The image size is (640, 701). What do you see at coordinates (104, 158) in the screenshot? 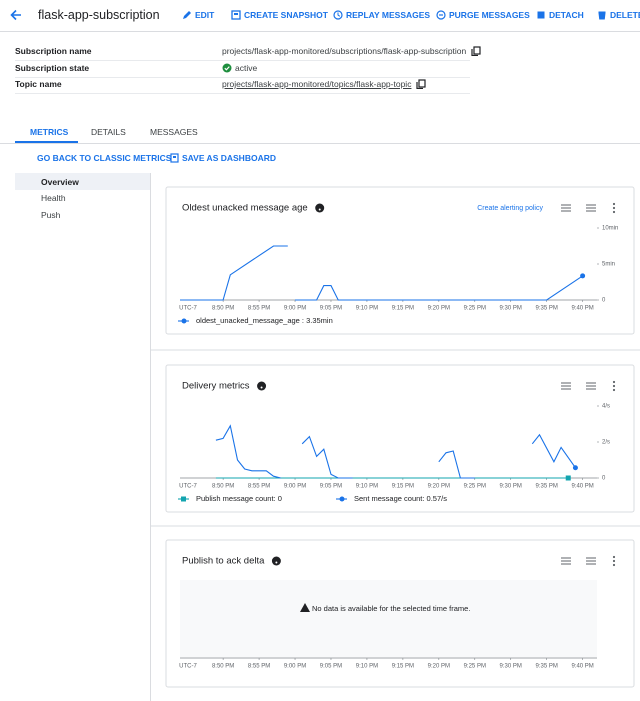
I see `classic-metrics-link: GO BACK TO CLASSIC METRICS` at bounding box center [104, 158].